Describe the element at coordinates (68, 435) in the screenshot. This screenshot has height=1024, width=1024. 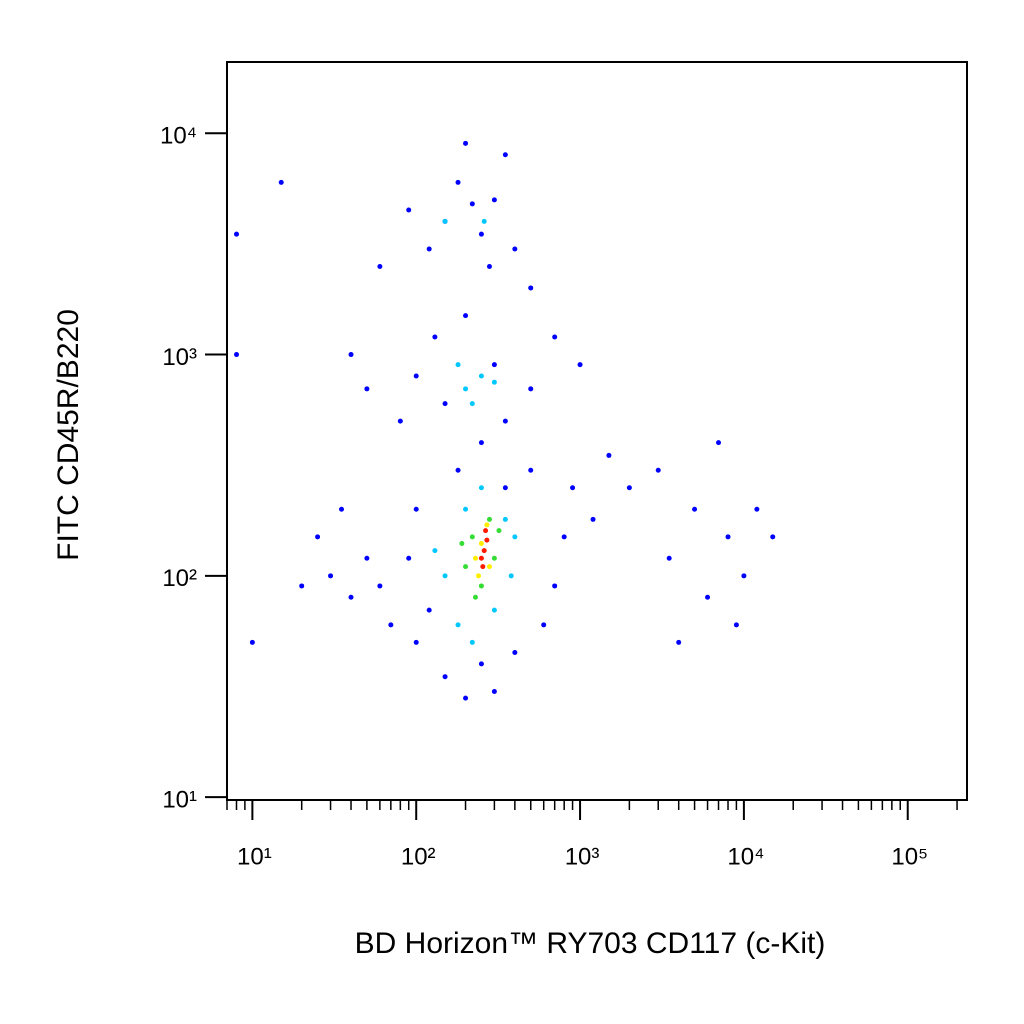
I see `y-axis-label: FITC CD45R/B220` at that location.